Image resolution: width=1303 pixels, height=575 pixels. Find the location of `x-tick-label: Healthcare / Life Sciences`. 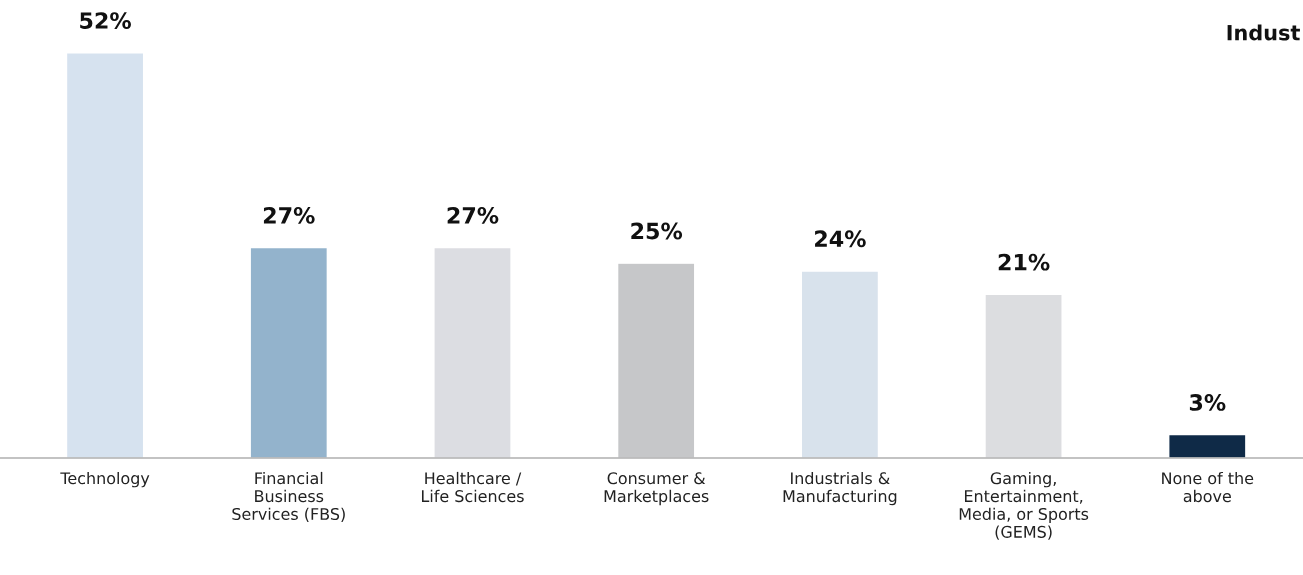

x-tick-label: Healthcare / Life Sciences is located at coordinates (473, 487).